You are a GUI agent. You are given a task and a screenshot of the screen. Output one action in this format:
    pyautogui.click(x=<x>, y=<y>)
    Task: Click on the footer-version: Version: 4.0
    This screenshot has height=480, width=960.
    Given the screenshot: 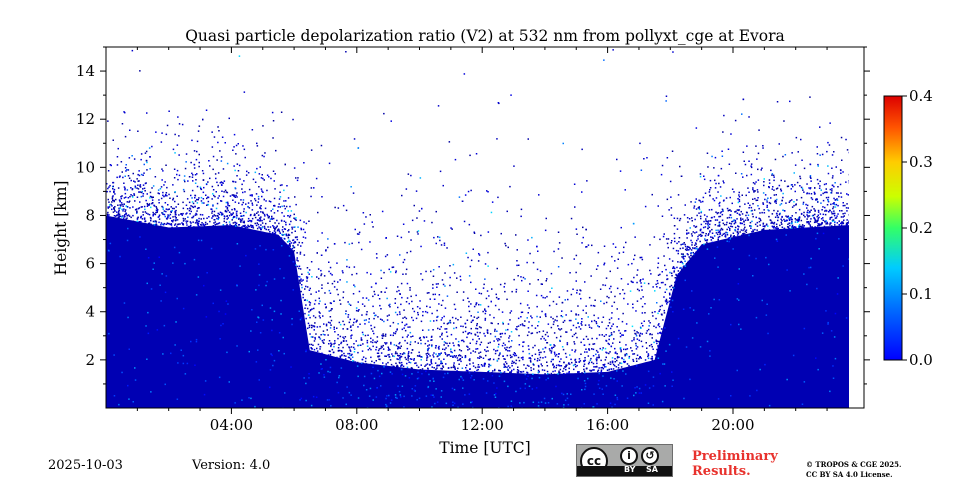 What is the action you would take?
    pyautogui.click(x=231, y=465)
    